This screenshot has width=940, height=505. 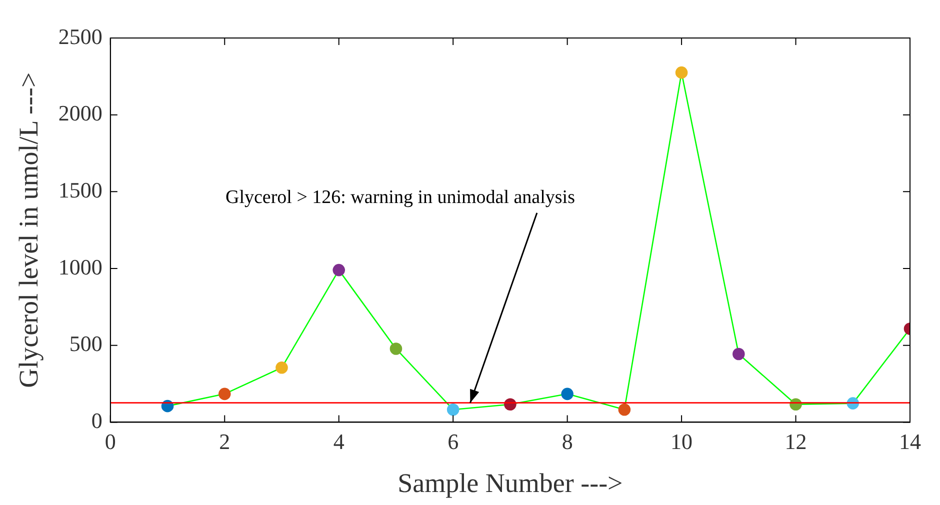 What do you see at coordinates (453, 441) in the screenshot?
I see `x-tick-label: 6` at bounding box center [453, 441].